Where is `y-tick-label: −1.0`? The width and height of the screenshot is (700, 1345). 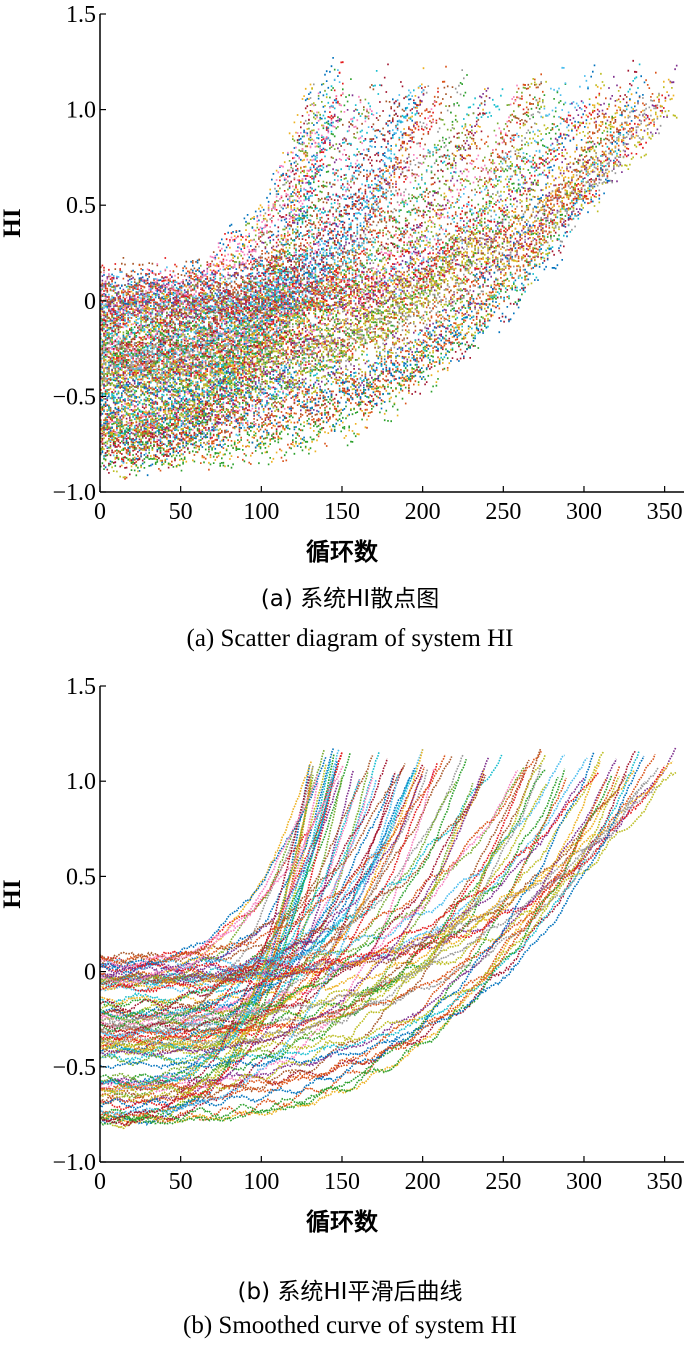
y-tick-label: −1.0 is located at coordinates (74, 1163).